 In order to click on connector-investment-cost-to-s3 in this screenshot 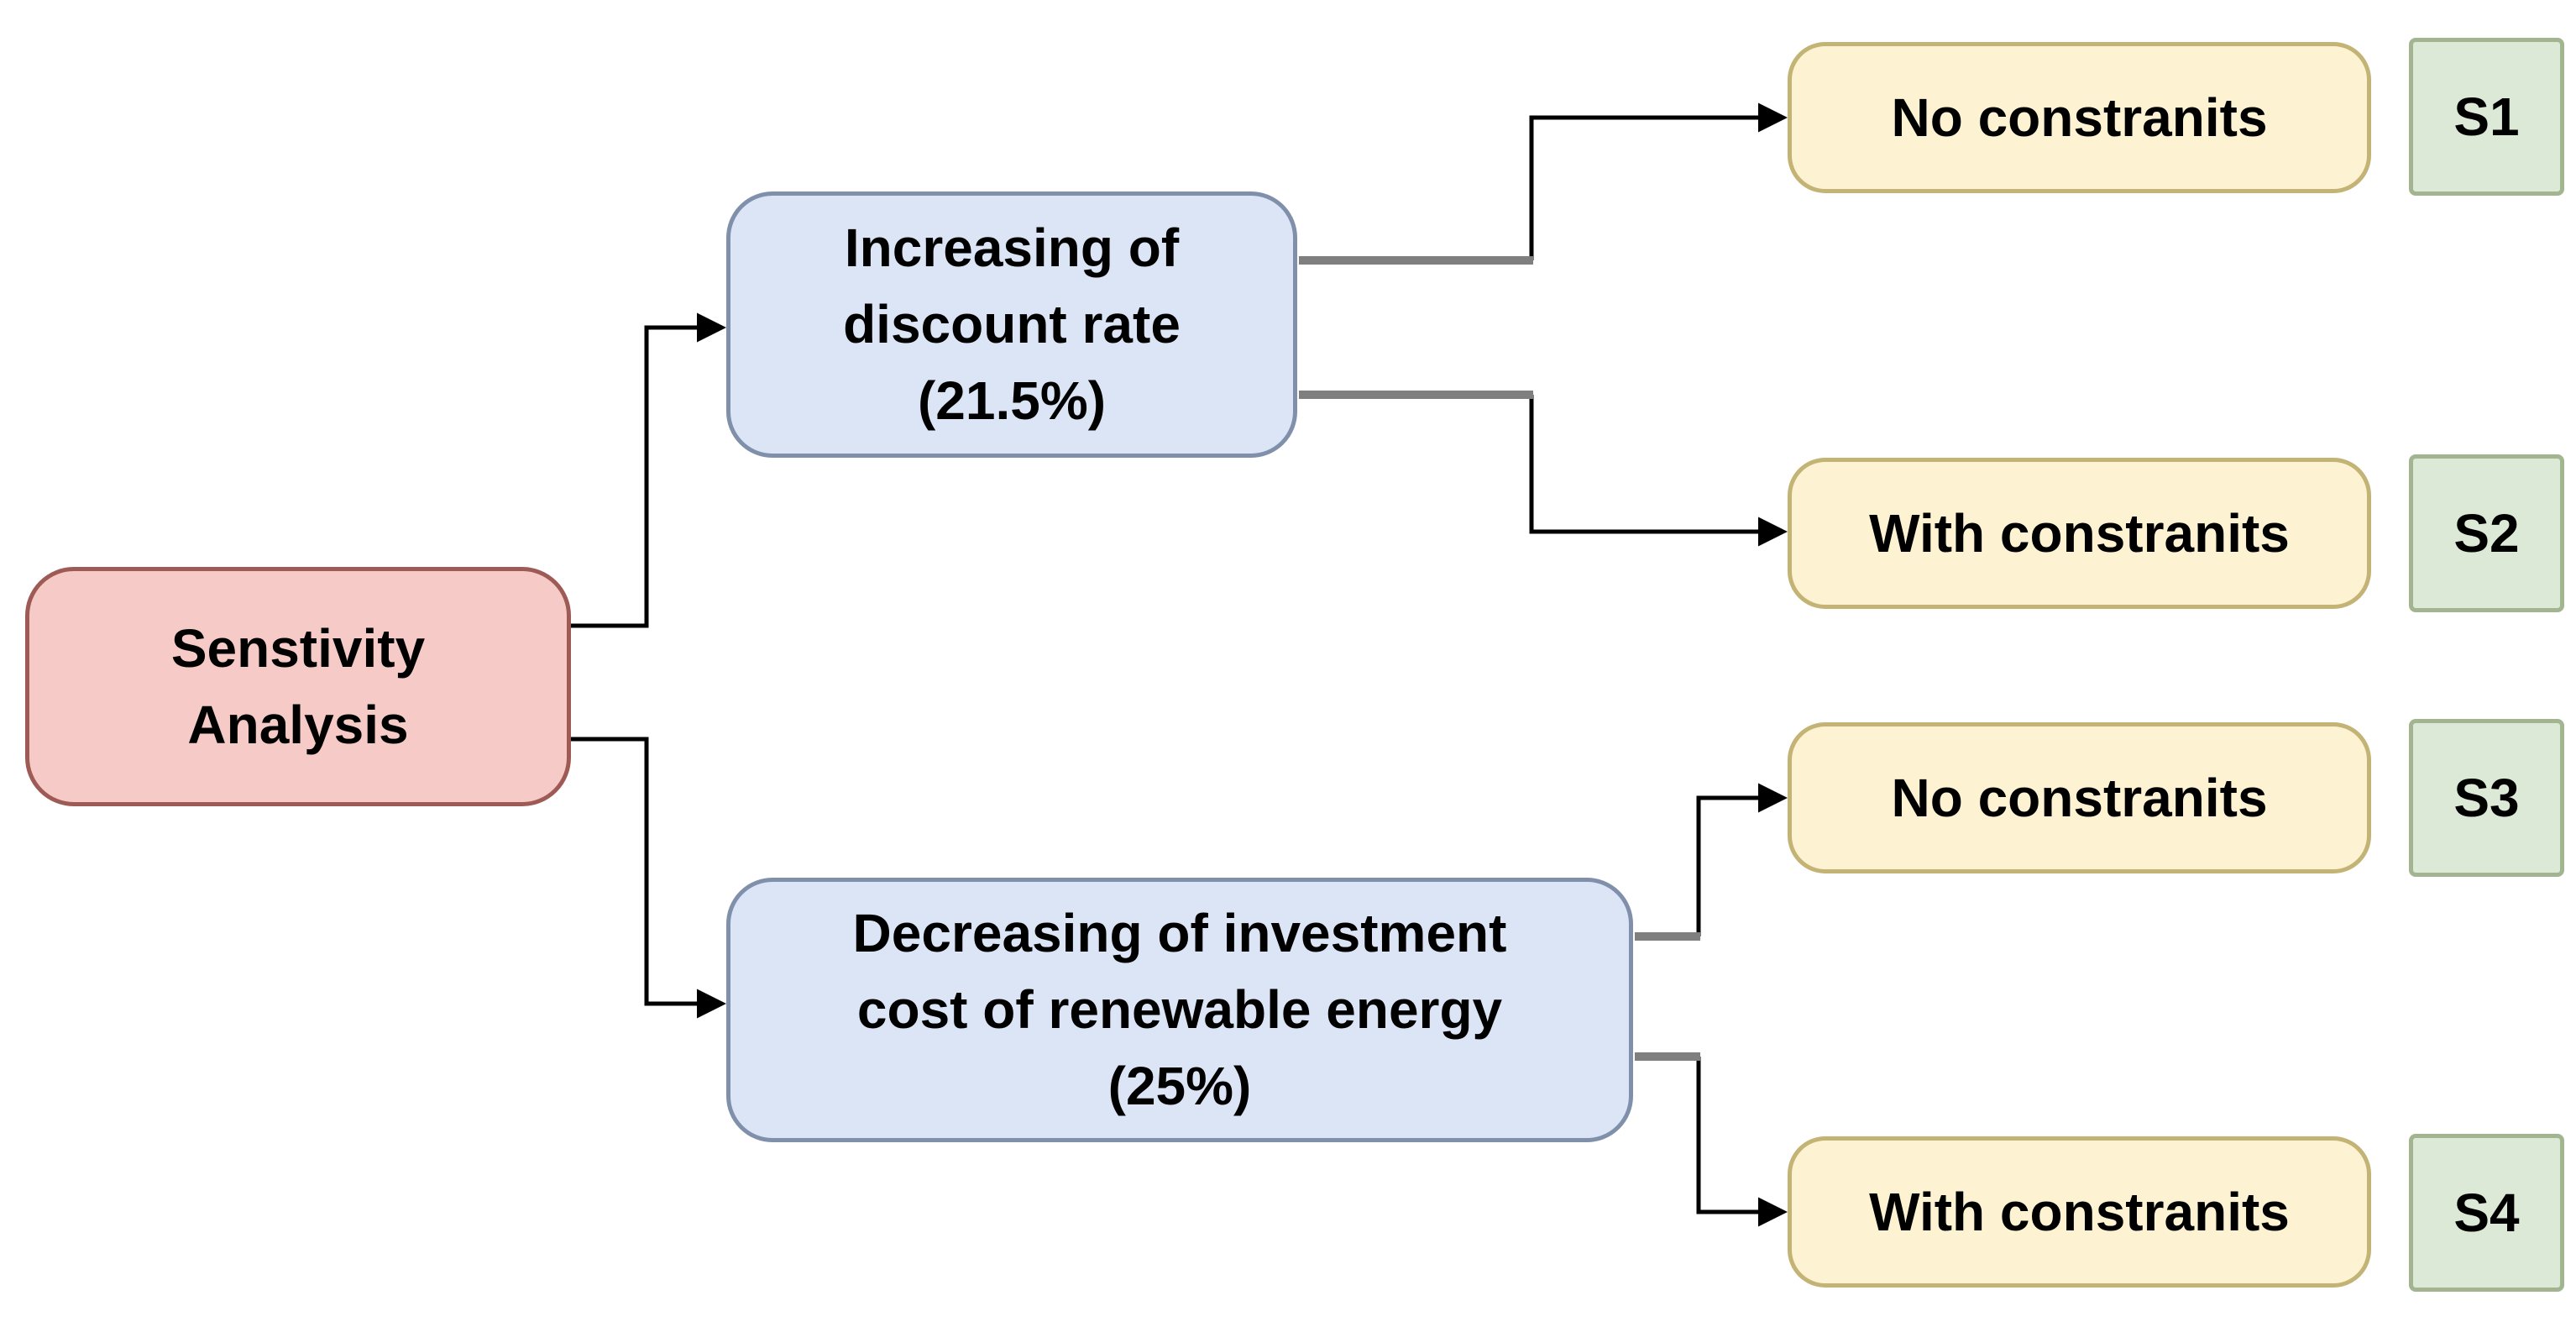, I will do `click(1742, 859)`.